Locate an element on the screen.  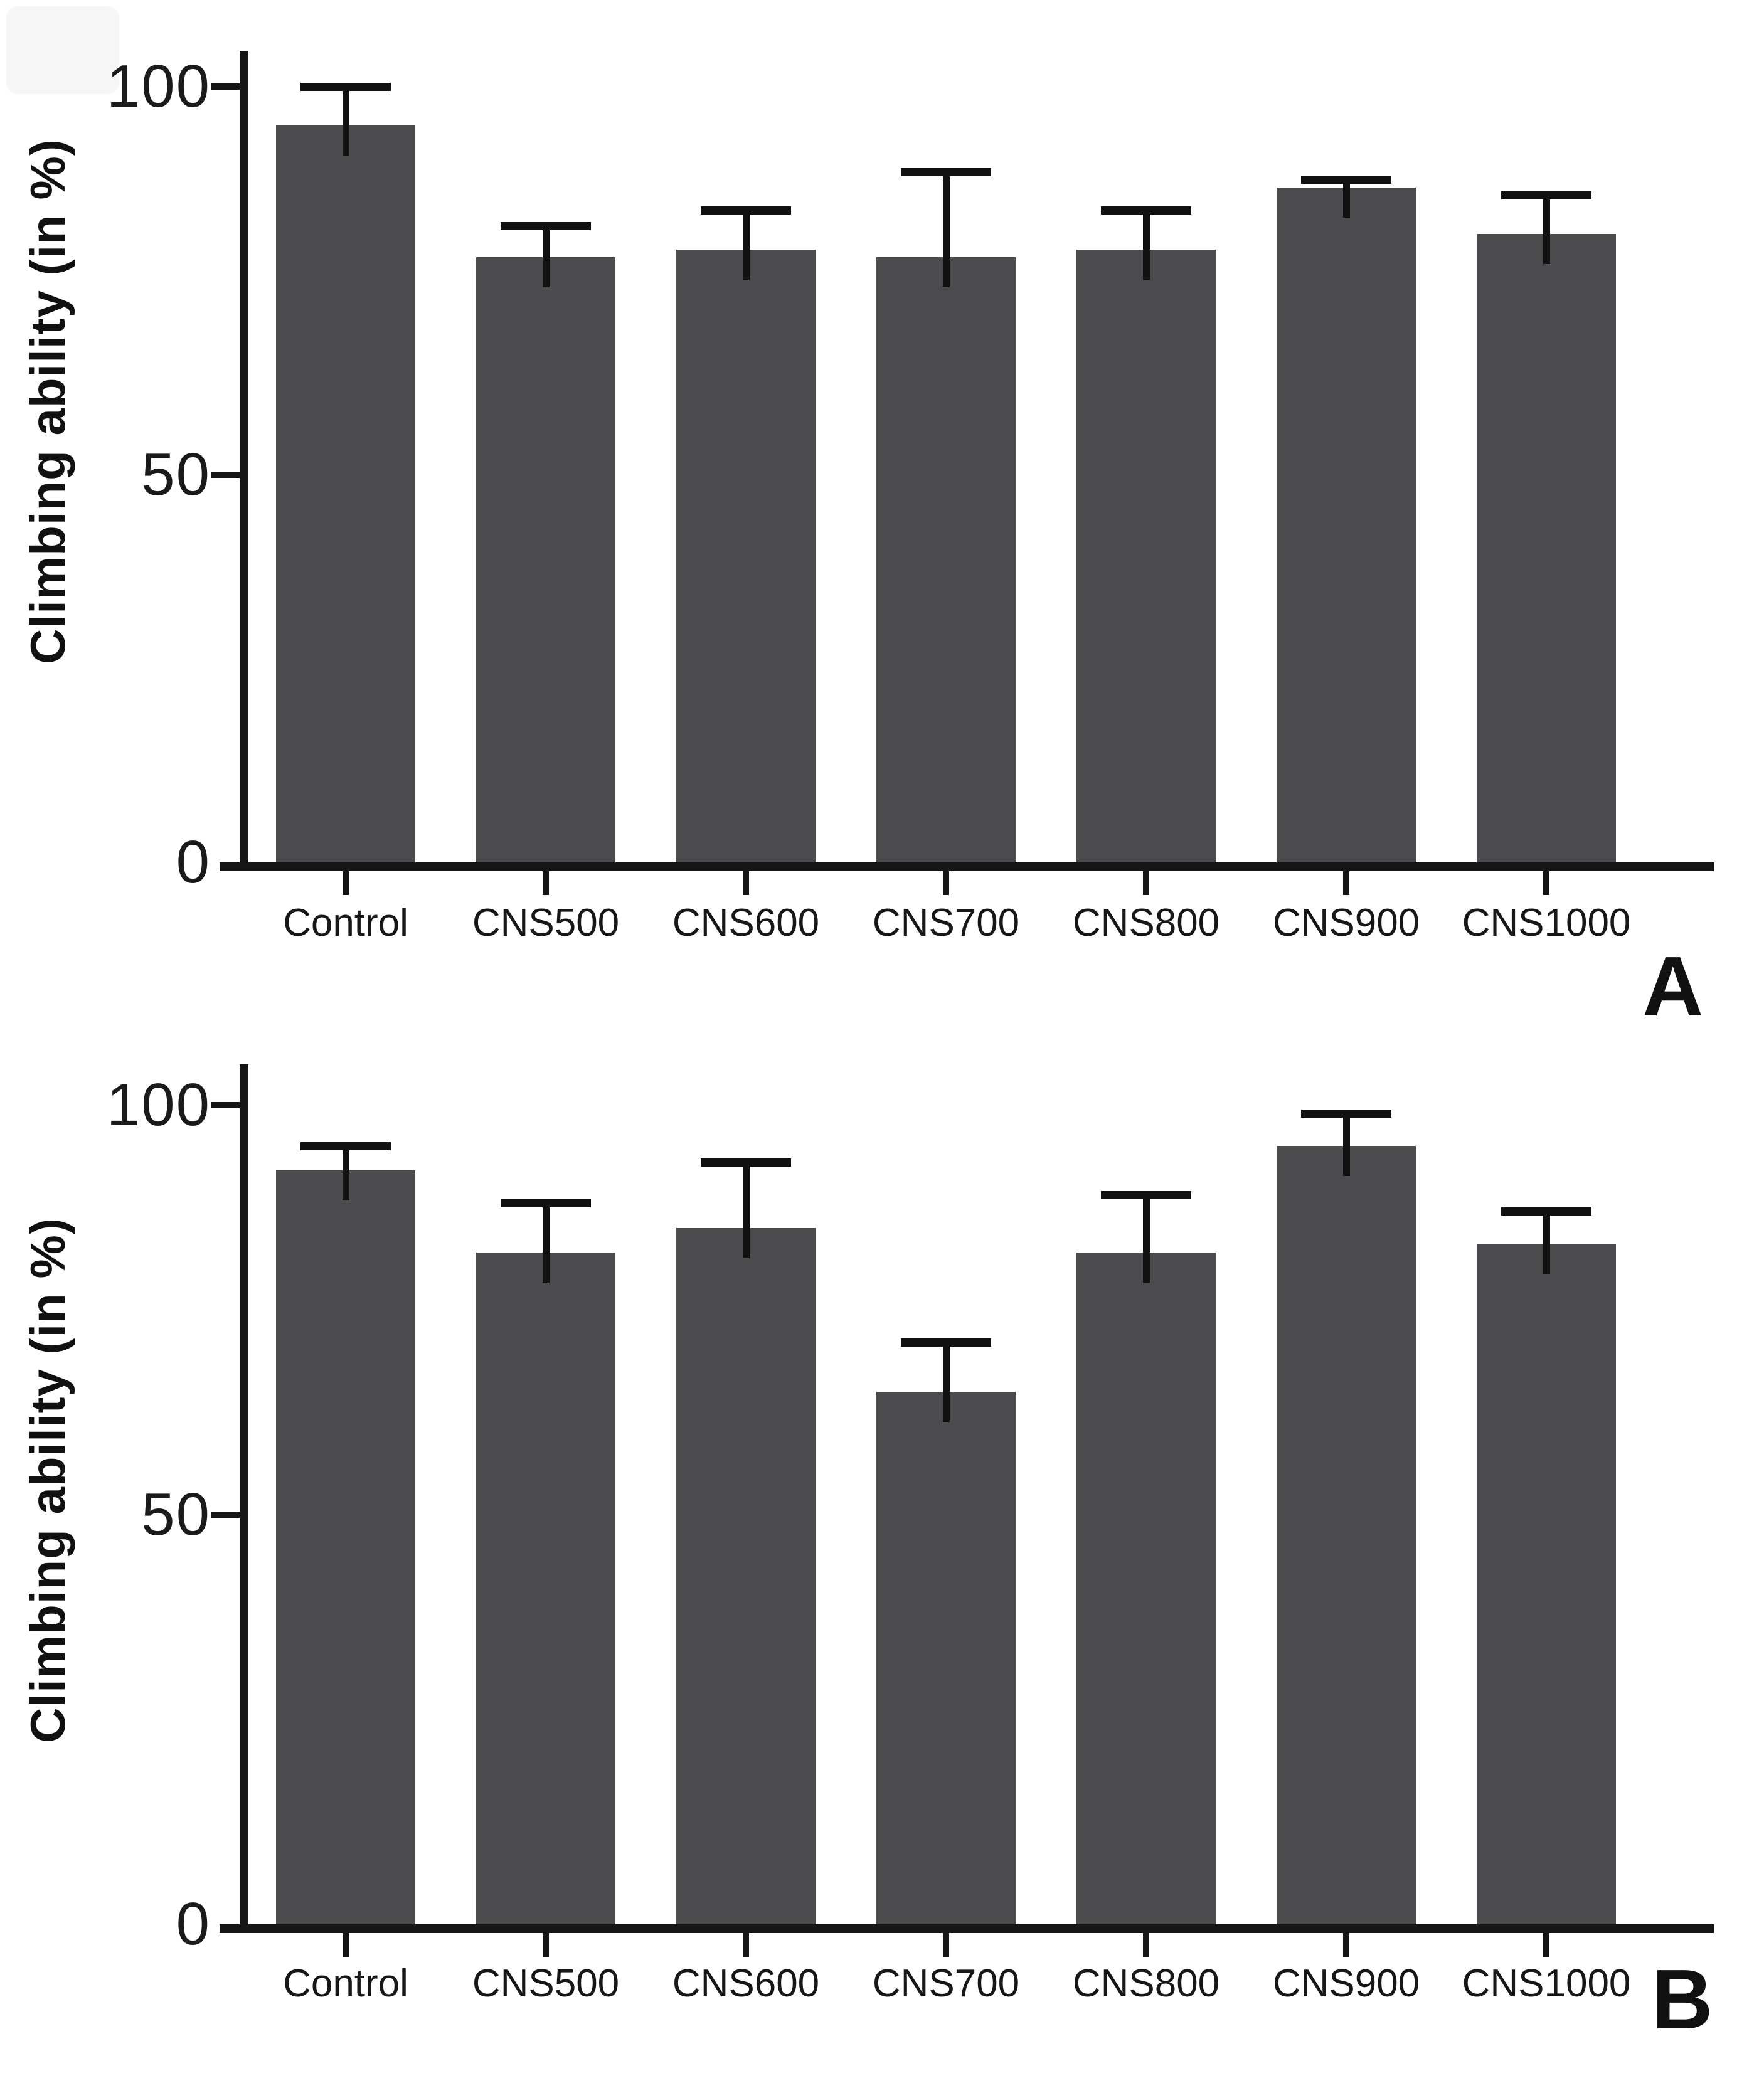
x-category-label-cns1000-b: CNS1000 is located at coordinates (1546, 1984).